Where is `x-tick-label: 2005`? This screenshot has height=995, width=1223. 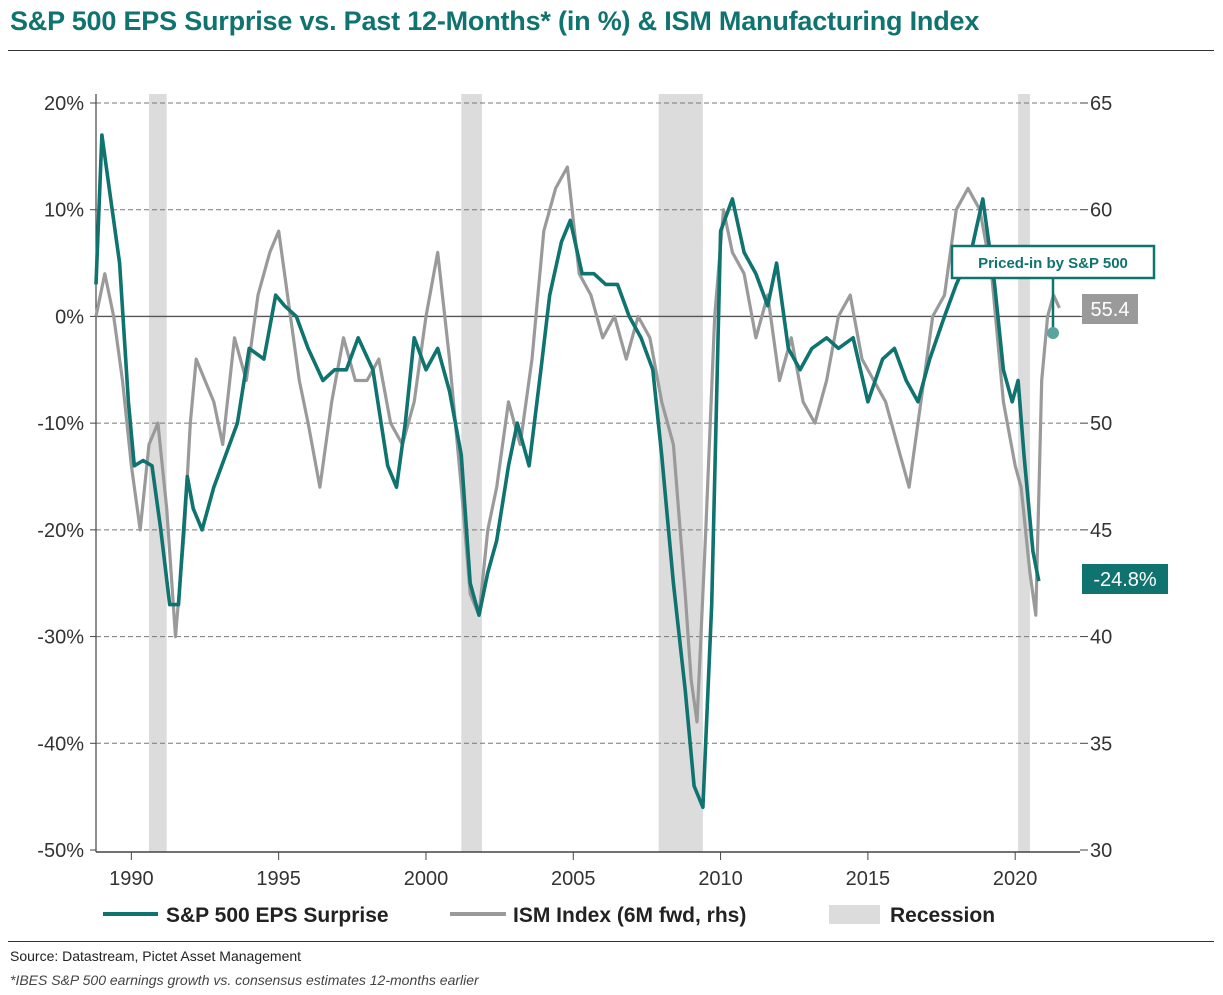
x-tick-label: 2005 is located at coordinates (573, 879).